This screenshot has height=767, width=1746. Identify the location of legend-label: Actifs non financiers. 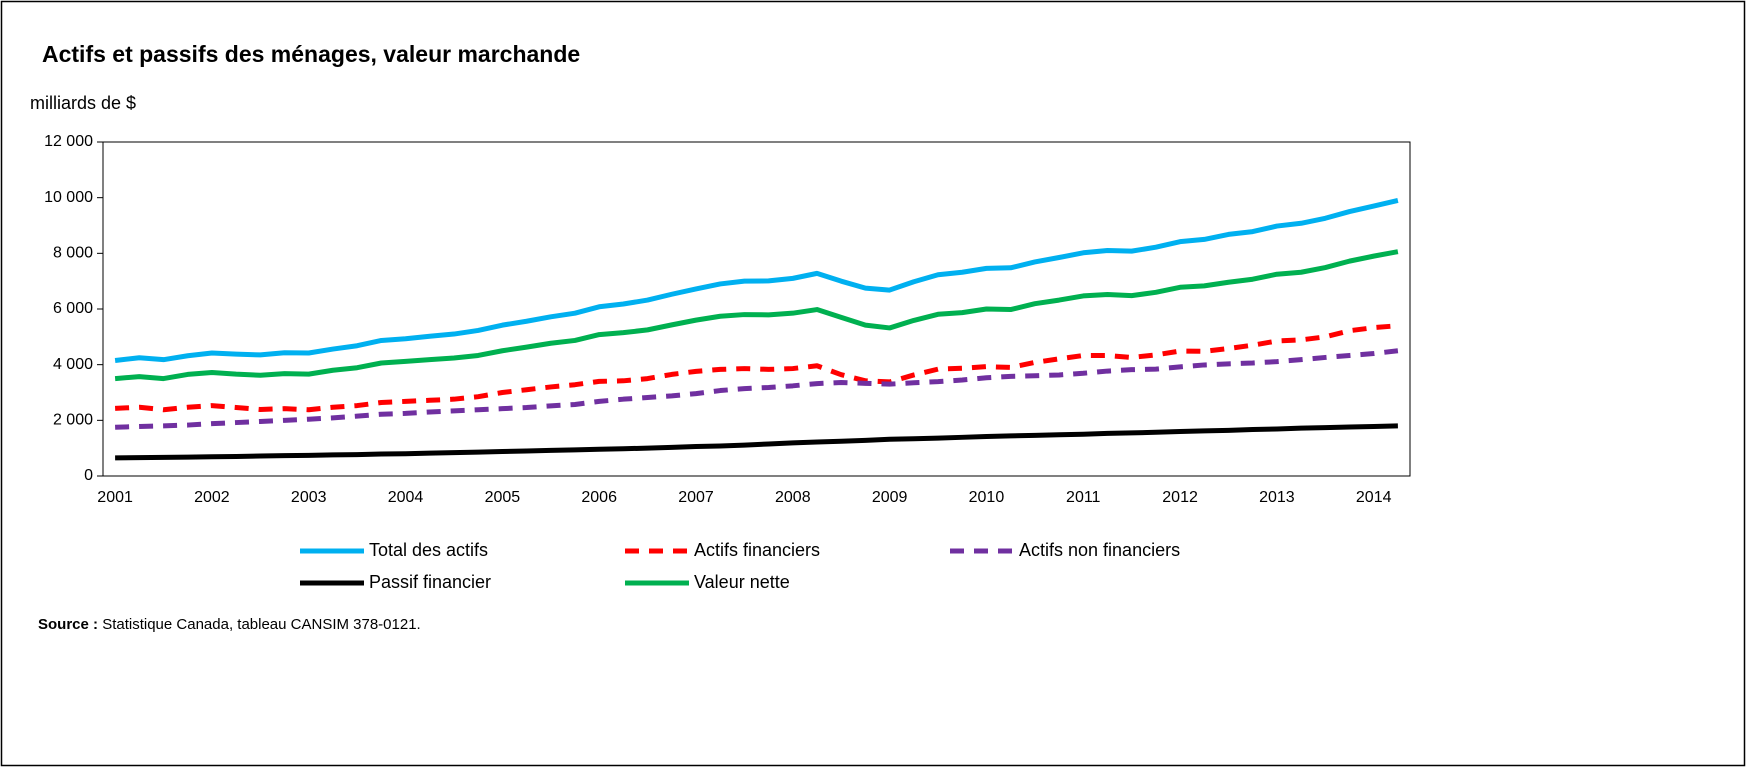
(1099, 550).